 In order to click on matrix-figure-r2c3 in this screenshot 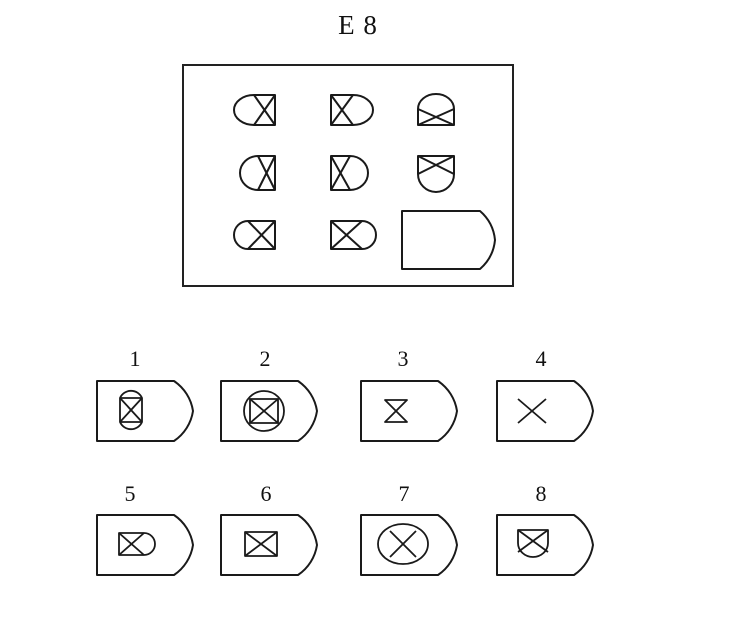, I will do `click(436, 174)`.